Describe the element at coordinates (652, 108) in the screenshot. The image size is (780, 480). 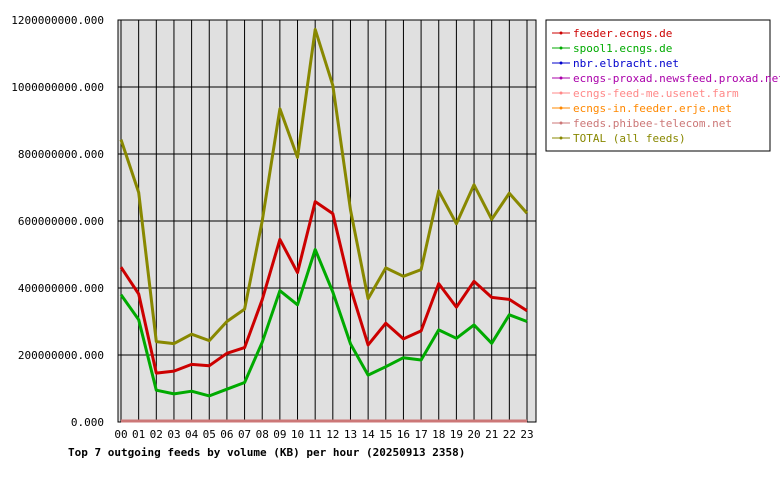
I see `legend-entry: ecngs-in.feeder.erje.net` at that location.